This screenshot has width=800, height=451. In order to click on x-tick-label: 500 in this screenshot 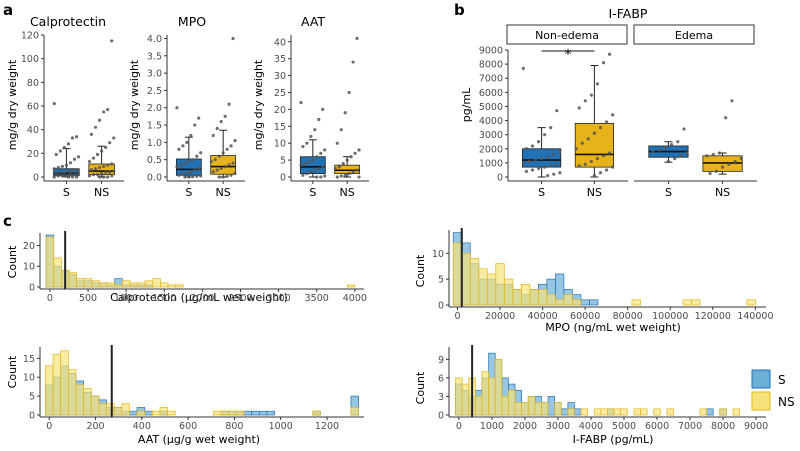, I will do `click(88, 298)`.